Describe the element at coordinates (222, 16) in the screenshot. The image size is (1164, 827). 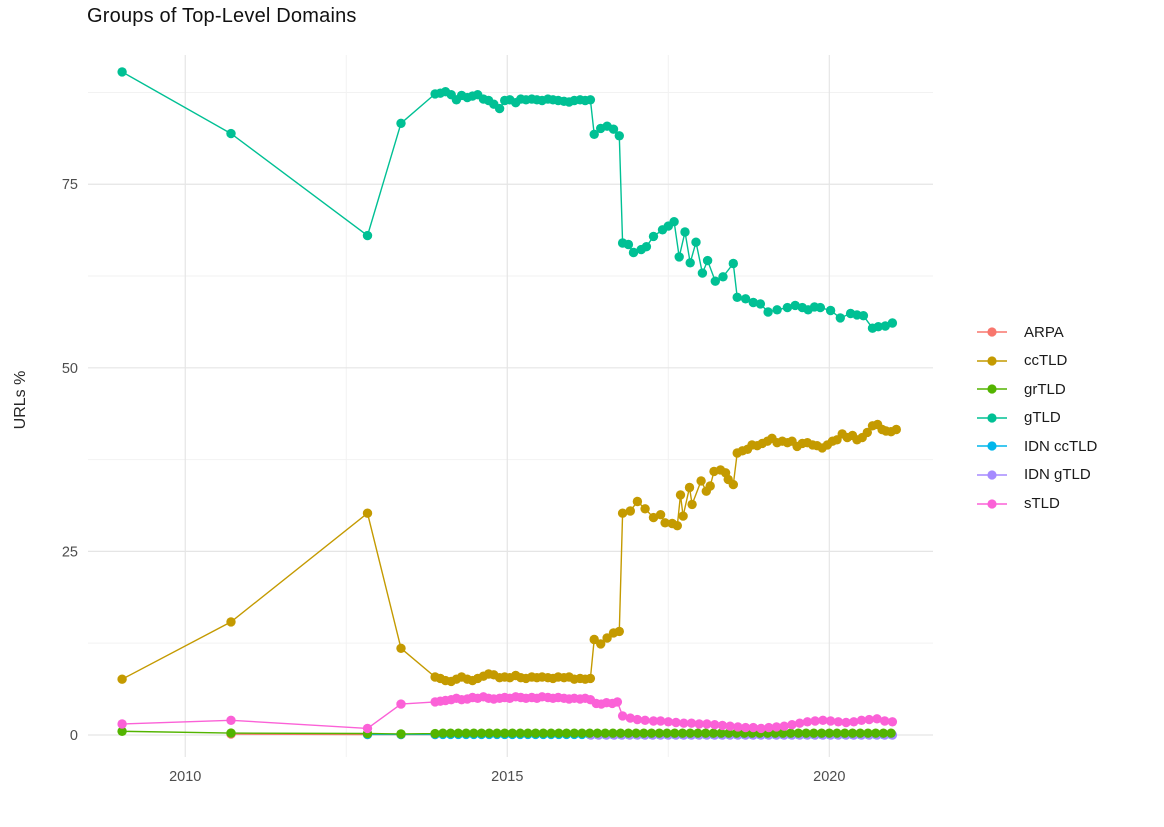
I see `chart-title: Groups of Top-Level Domains` at that location.